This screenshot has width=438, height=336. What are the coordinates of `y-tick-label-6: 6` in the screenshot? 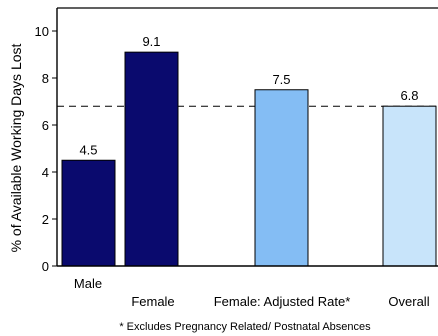 It's located at (45, 125).